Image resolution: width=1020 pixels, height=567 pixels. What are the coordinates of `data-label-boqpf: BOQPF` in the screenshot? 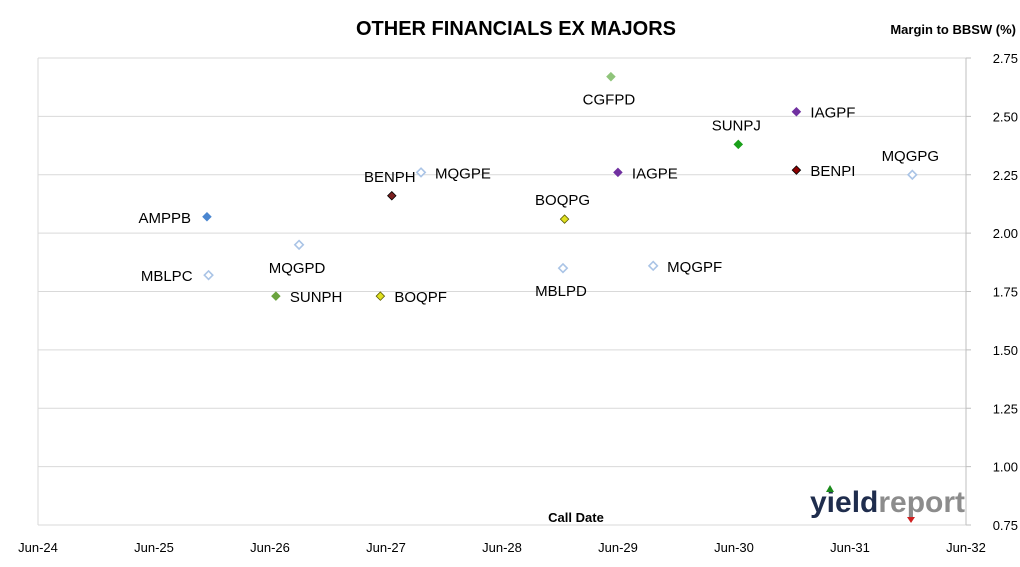 It's located at (420, 297).